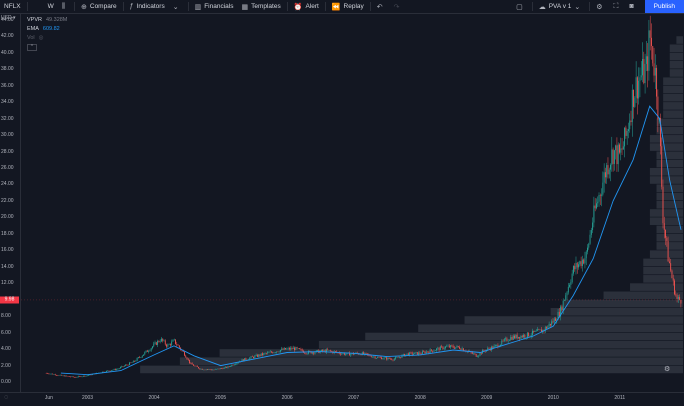  I want to click on gear-icon: ⚙, so click(599, 7).